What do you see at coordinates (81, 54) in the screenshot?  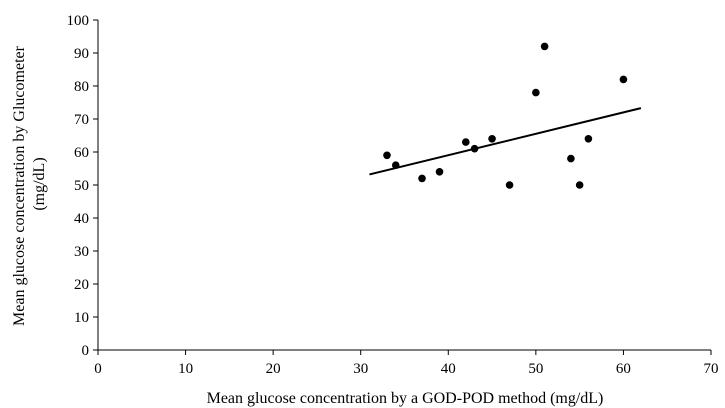 I see `y-tick-label: 90` at bounding box center [81, 54].